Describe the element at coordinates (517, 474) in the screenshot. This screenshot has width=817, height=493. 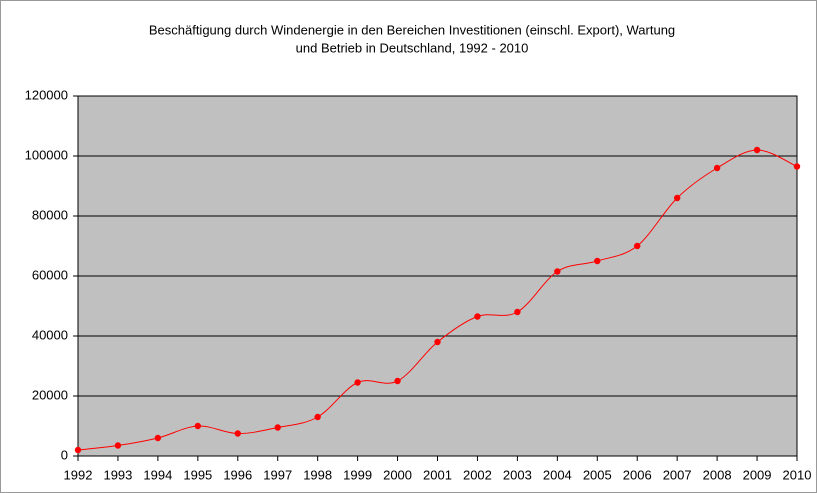
I see `x-tick-label: 2003` at that location.